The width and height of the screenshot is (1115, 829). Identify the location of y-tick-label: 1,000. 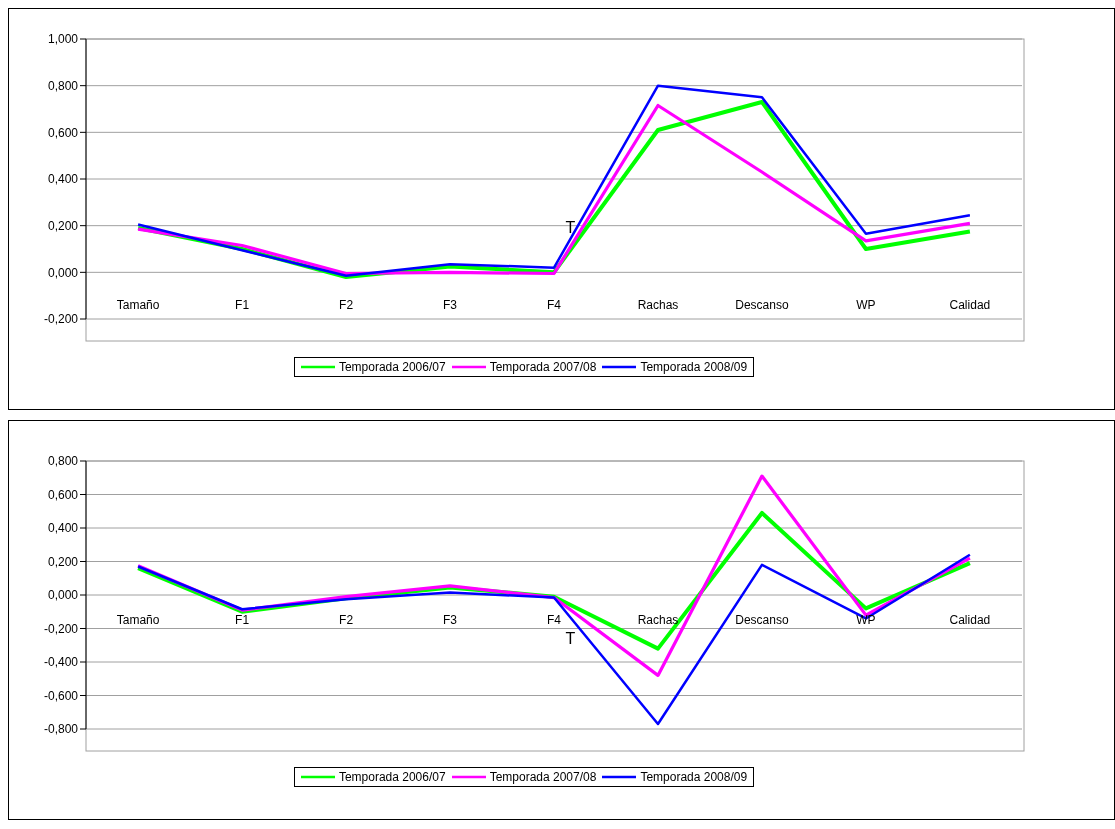
(63, 39).